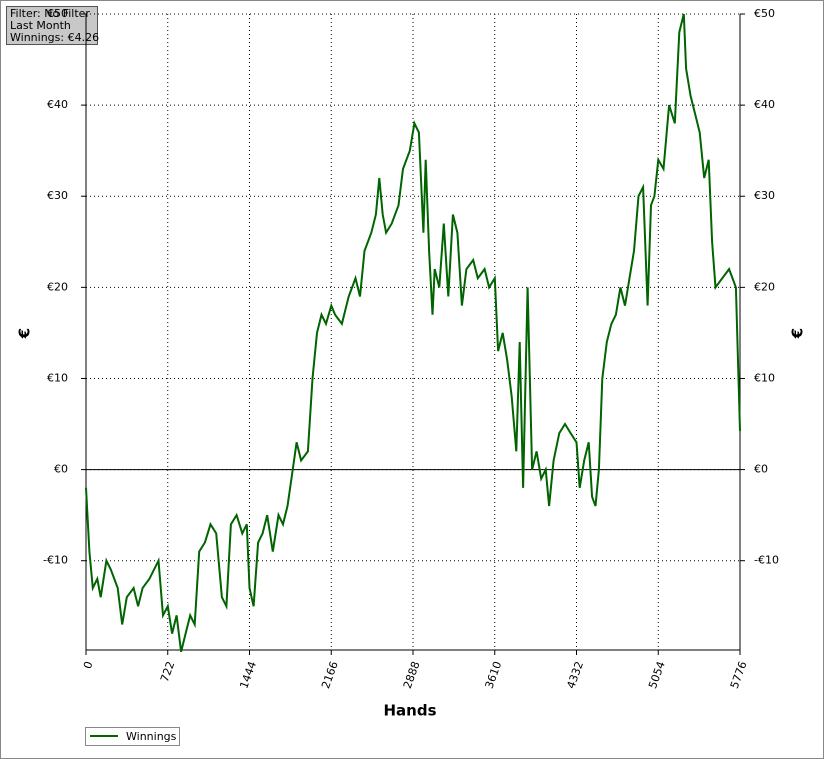 This screenshot has width=824, height=759. What do you see at coordinates (764, 13) in the screenshot?
I see `y2-tick-label: €50` at bounding box center [764, 13].